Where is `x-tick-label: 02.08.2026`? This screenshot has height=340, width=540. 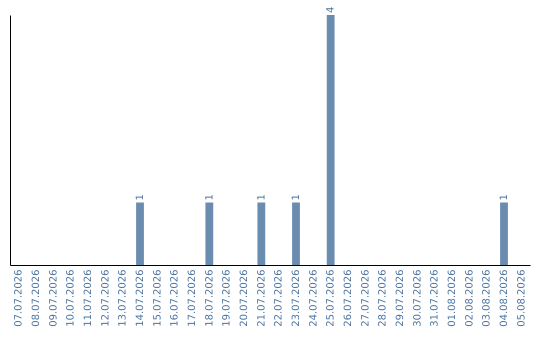
x-tick-label: 02.08.2026 is located at coordinates (470, 298).